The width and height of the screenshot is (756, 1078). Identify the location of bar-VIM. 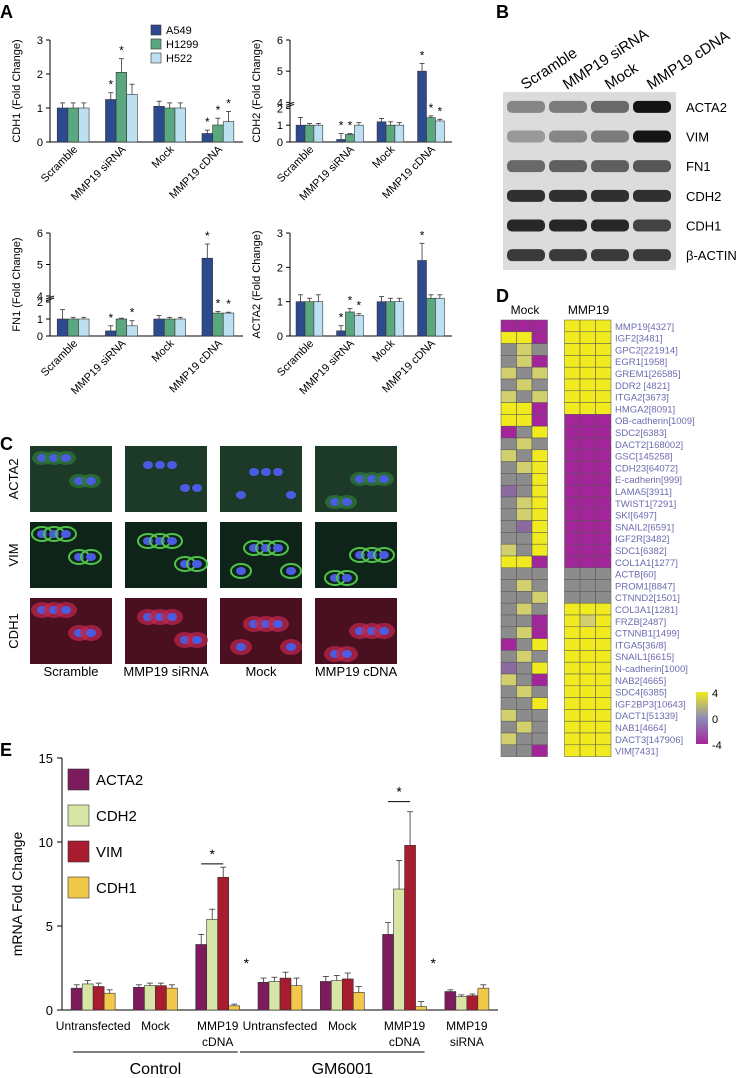
(347, 994).